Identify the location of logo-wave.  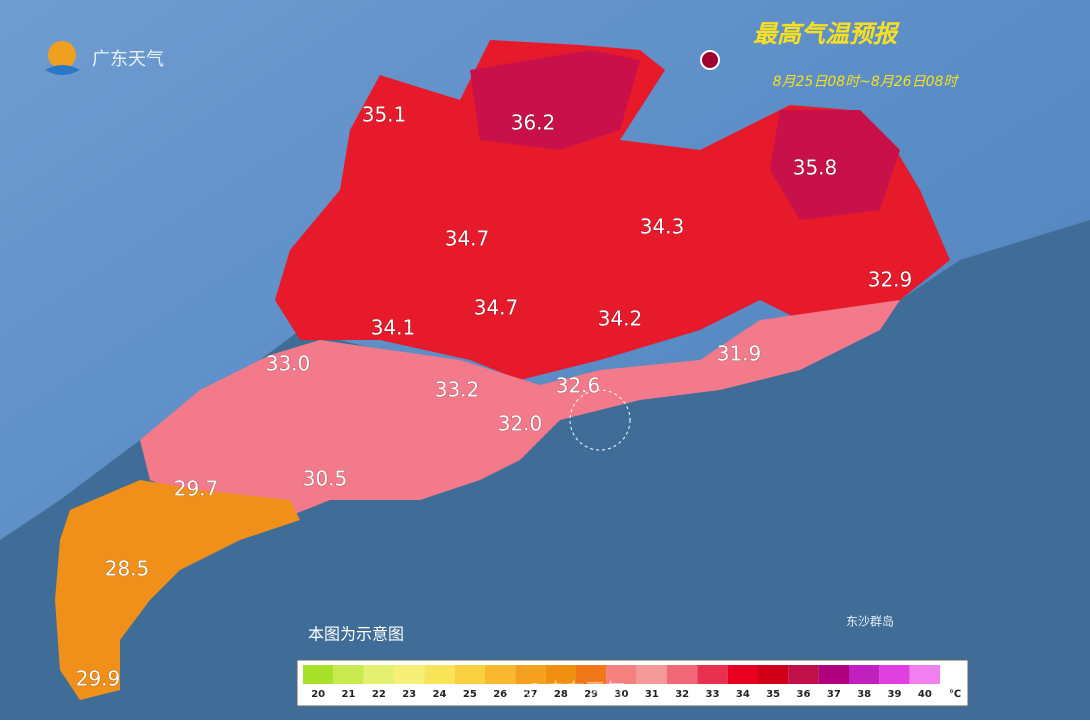
(62, 70).